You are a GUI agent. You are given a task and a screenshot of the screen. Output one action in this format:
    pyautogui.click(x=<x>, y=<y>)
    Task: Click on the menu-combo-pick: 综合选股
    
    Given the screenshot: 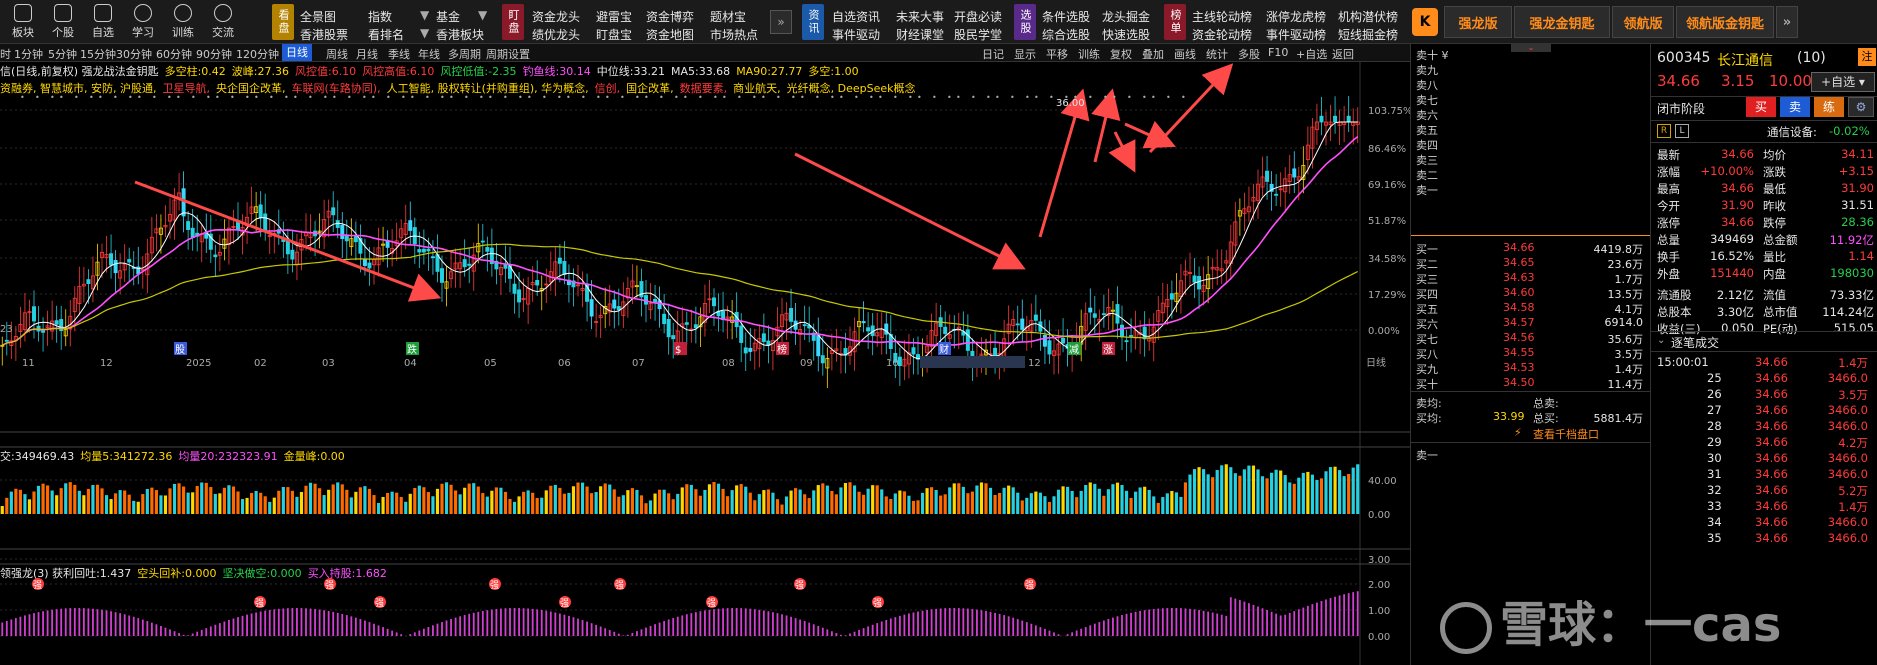 What is the action you would take?
    pyautogui.click(x=1066, y=35)
    